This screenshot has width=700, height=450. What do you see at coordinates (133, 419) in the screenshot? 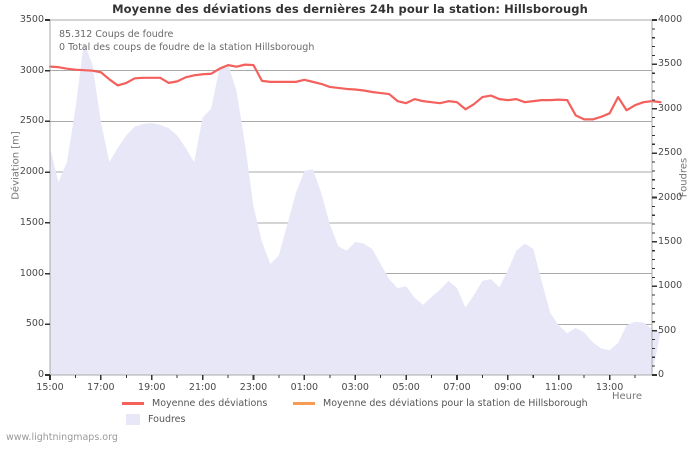
I see `legend-swatch-icon` at bounding box center [133, 419].